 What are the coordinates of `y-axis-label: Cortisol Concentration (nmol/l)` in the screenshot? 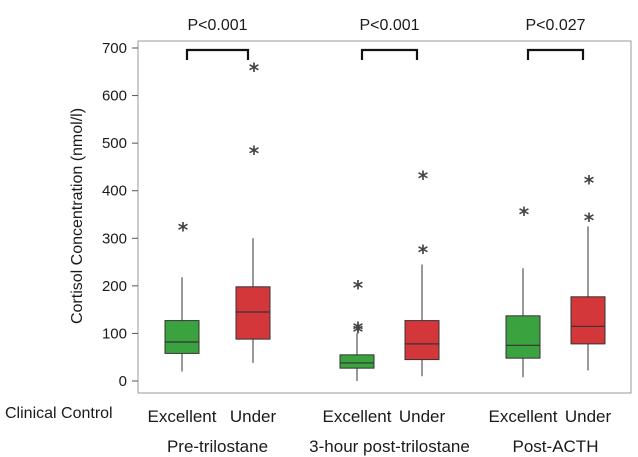 It's located at (77, 216).